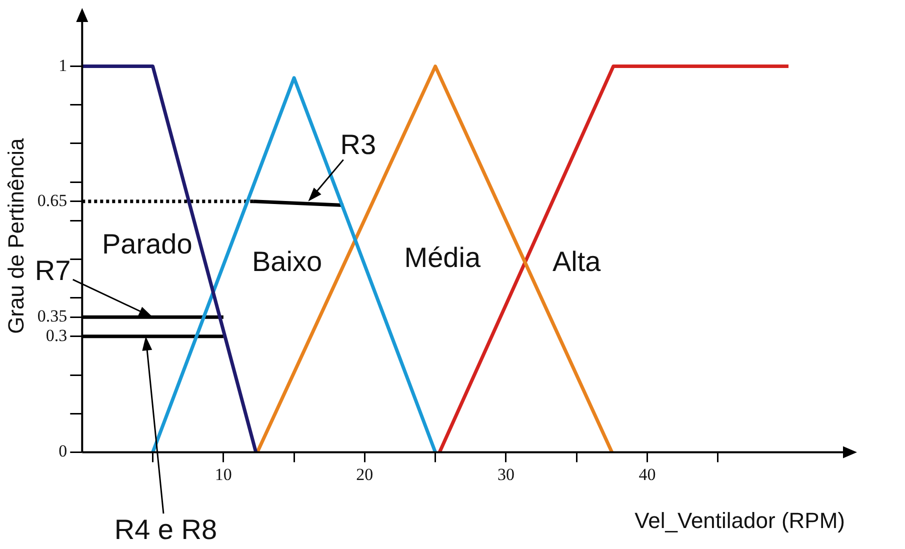 Image resolution: width=905 pixels, height=549 pixels. Describe the element at coordinates (63, 451) in the screenshot. I see `y-tick-label: 0` at that location.